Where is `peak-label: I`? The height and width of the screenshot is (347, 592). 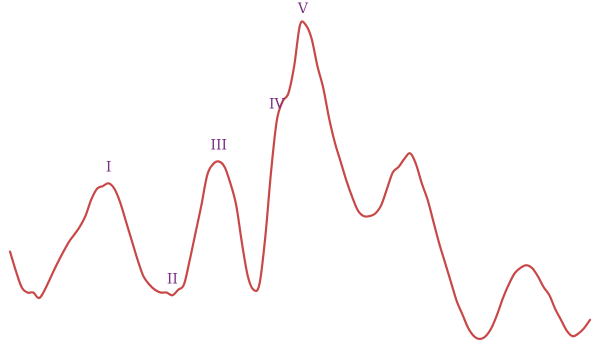
peak-label: I is located at coordinates (109, 167).